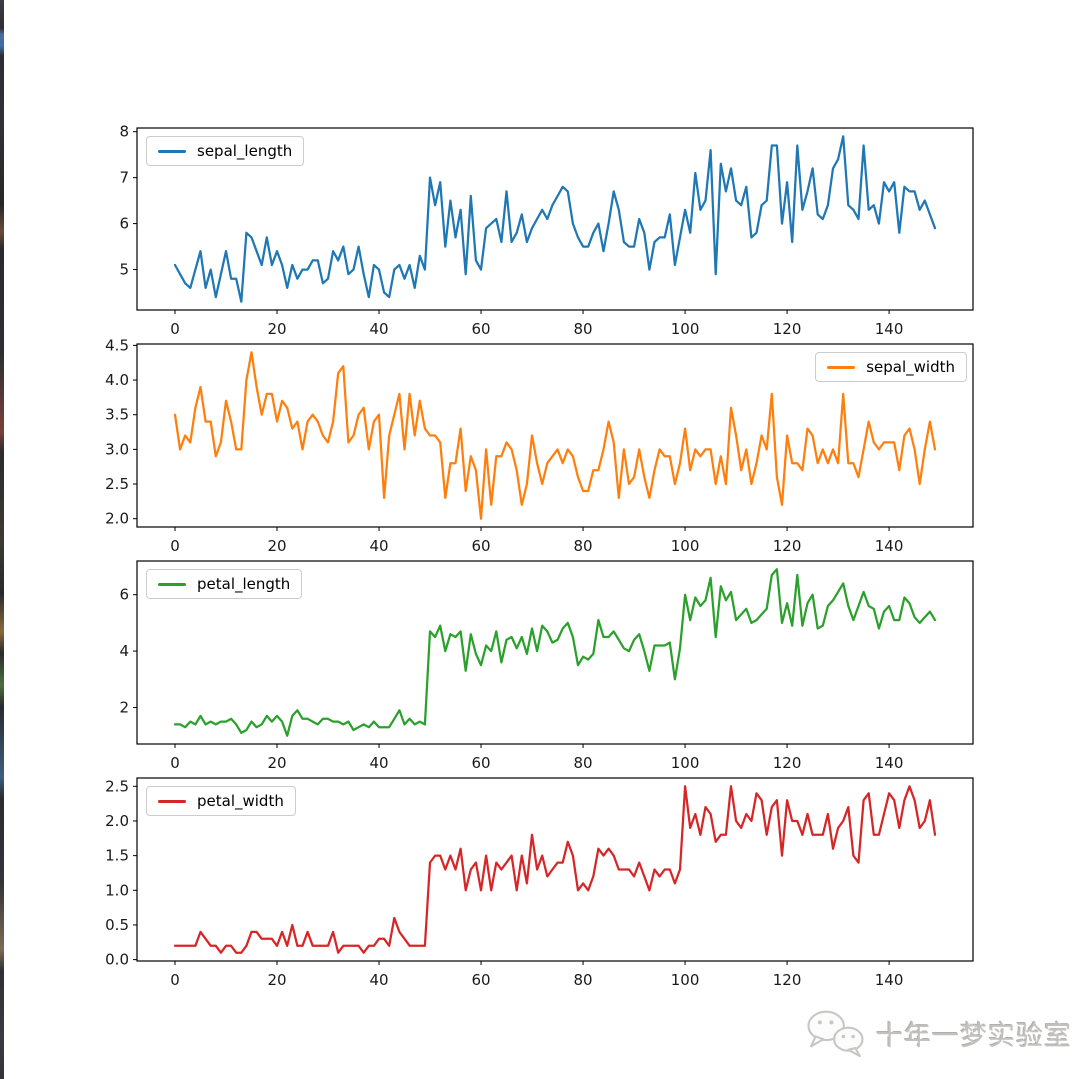  I want to click on legend-petal-length: petal_length, so click(224, 584).